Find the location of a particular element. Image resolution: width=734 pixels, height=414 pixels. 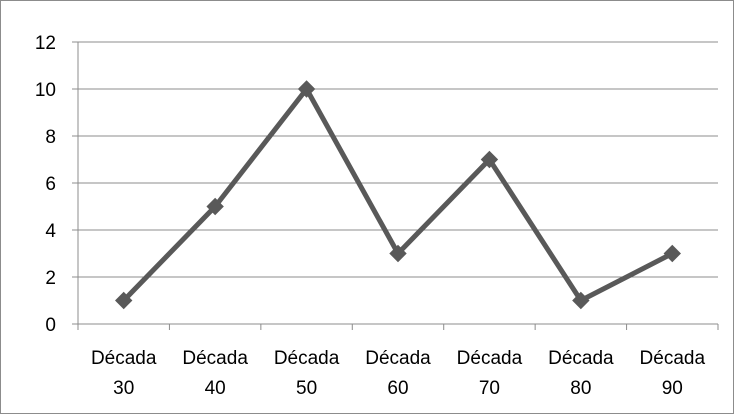

x-tick-label-line: 50 is located at coordinates (306, 388).